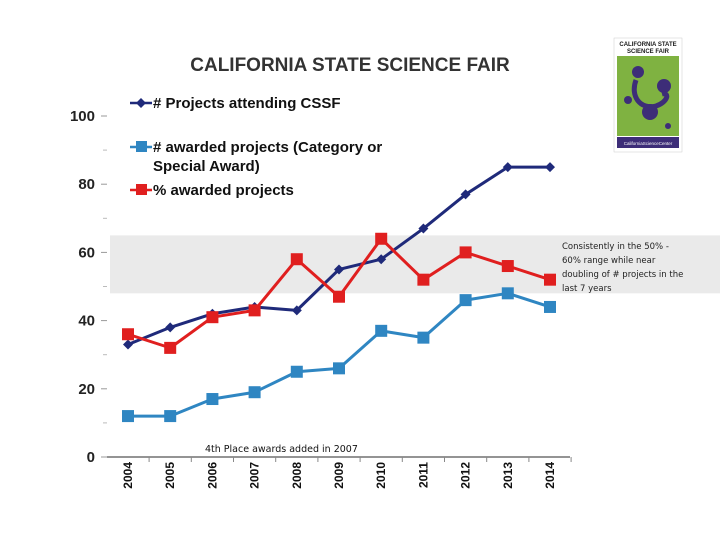  Describe the element at coordinates (223, 190) in the screenshot. I see `legend-label-percent: % awarded projects` at that location.